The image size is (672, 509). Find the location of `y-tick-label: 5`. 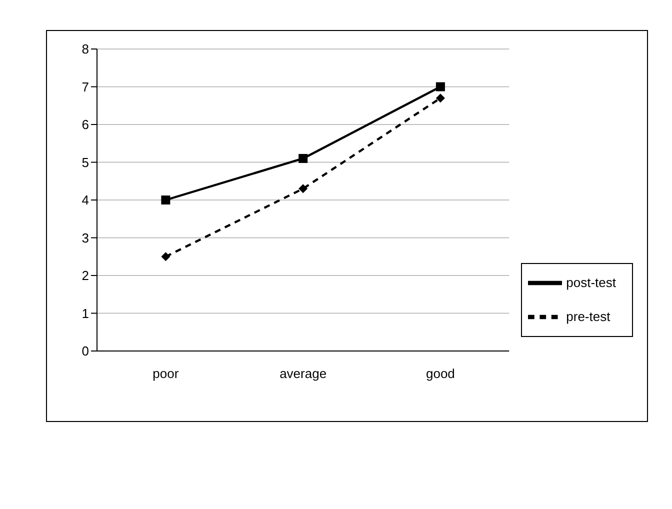

y-tick-label: 5 is located at coordinates (85, 162).